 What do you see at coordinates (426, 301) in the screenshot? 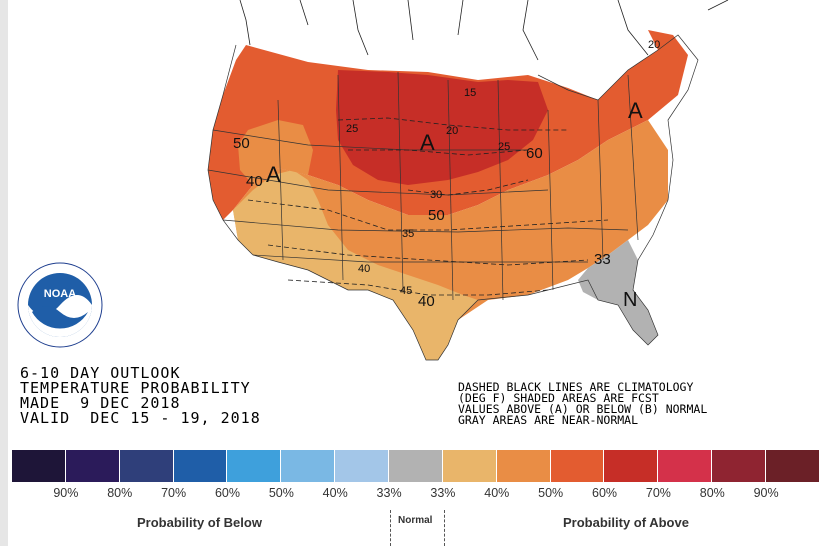
I see `label-prob-40b: 40` at bounding box center [426, 301].